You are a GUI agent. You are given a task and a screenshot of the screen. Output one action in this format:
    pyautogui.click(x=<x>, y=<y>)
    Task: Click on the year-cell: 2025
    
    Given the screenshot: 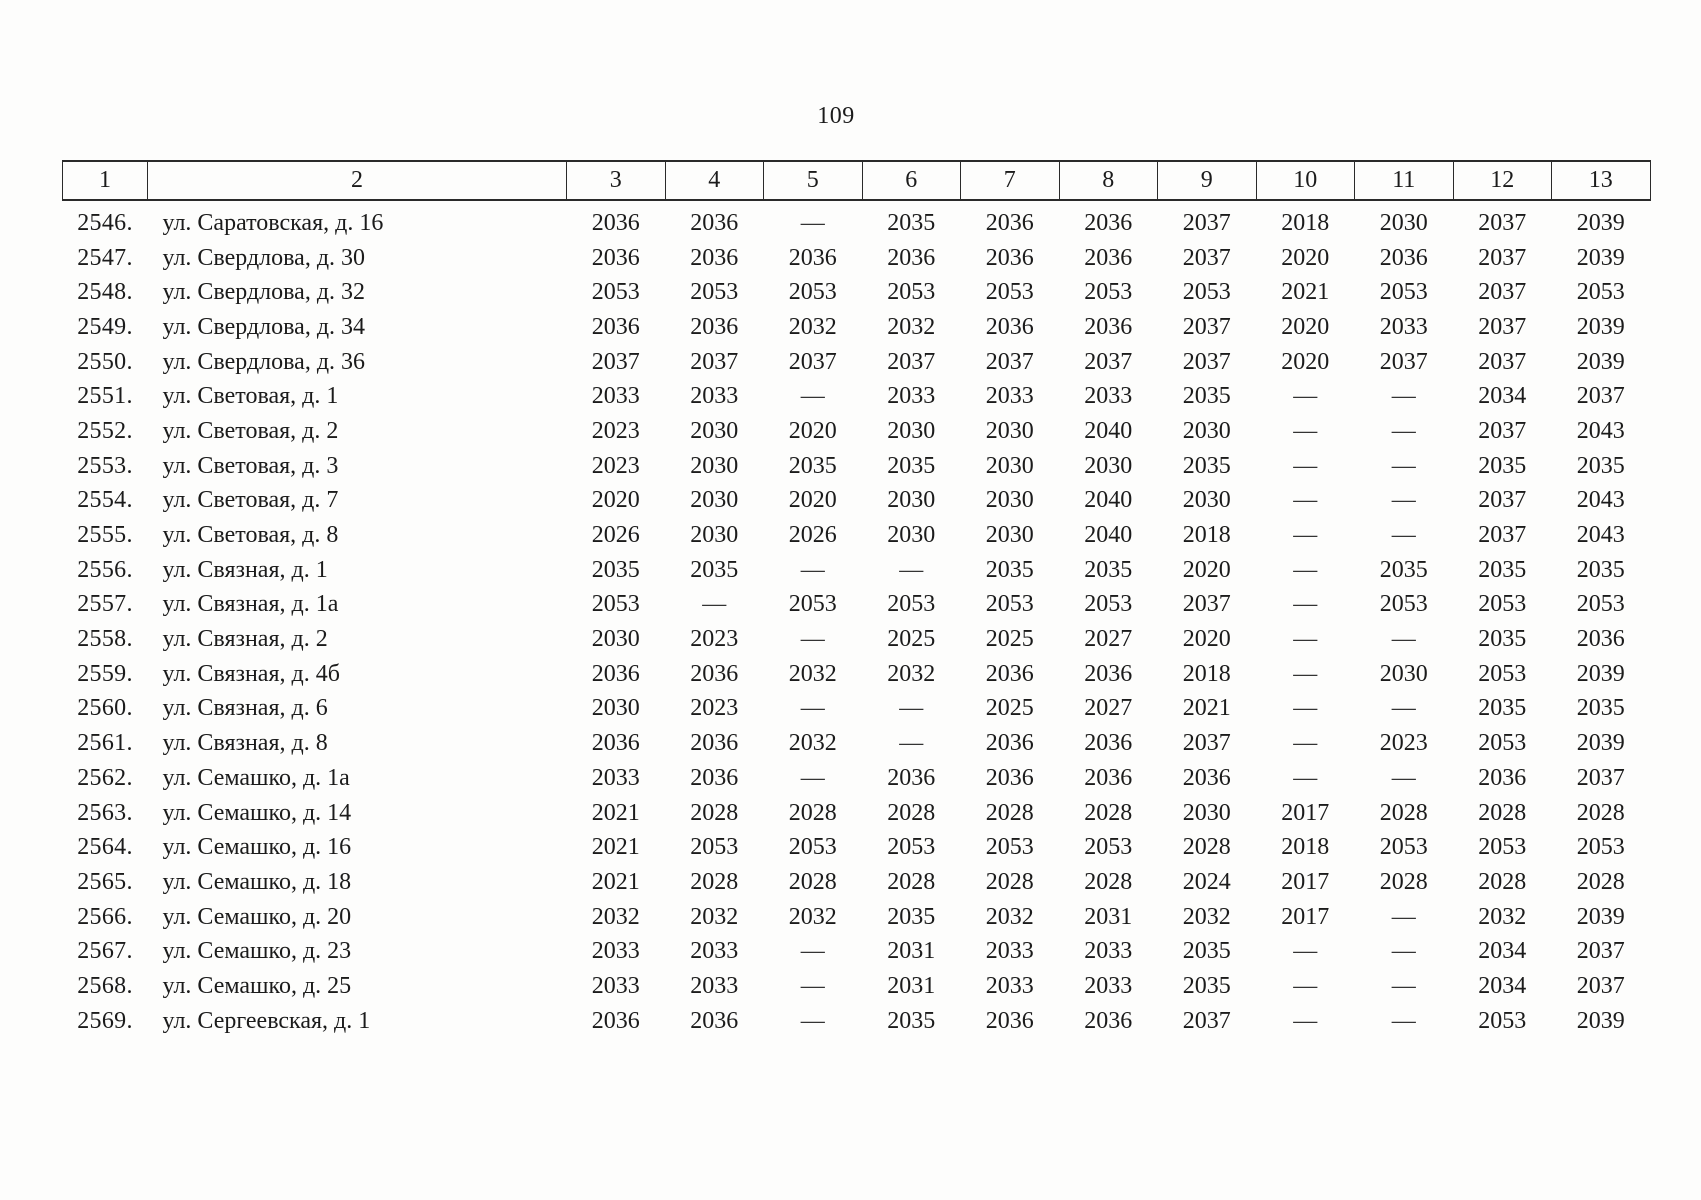 What is the action you would take?
    pyautogui.click(x=1009, y=639)
    